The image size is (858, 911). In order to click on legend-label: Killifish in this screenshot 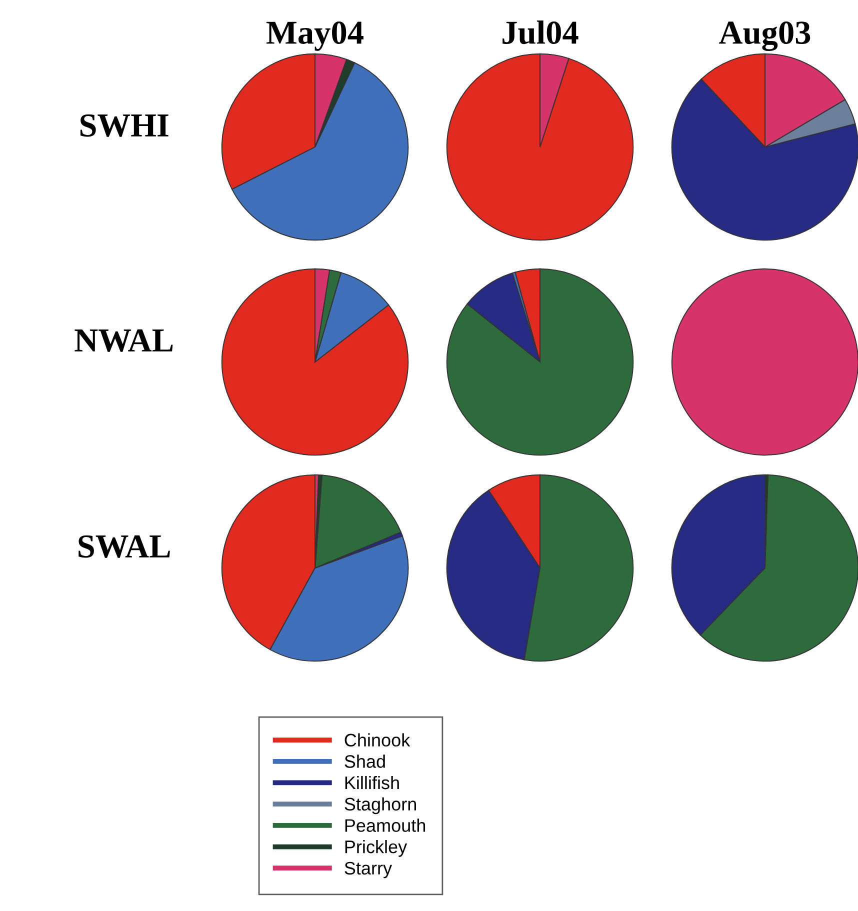, I will do `click(372, 783)`.